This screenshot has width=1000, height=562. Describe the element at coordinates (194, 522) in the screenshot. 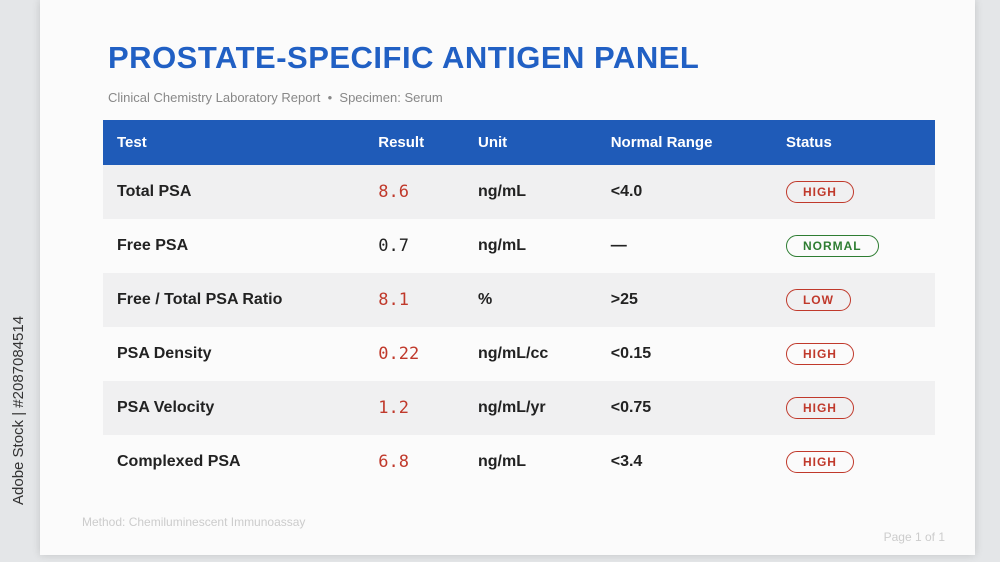

I see `method-note: Method: Chemiluminescent Immunoassay` at that location.